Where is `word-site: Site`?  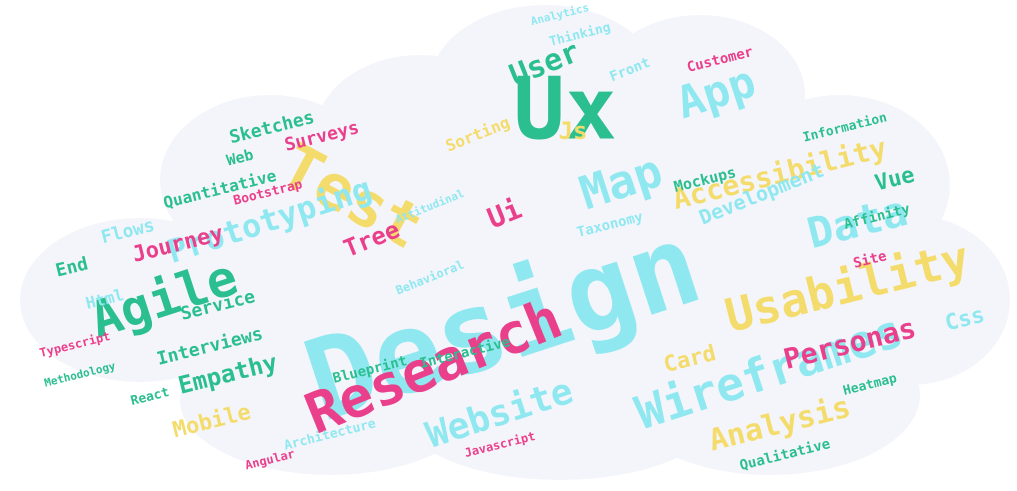 word-site: Site is located at coordinates (870, 260).